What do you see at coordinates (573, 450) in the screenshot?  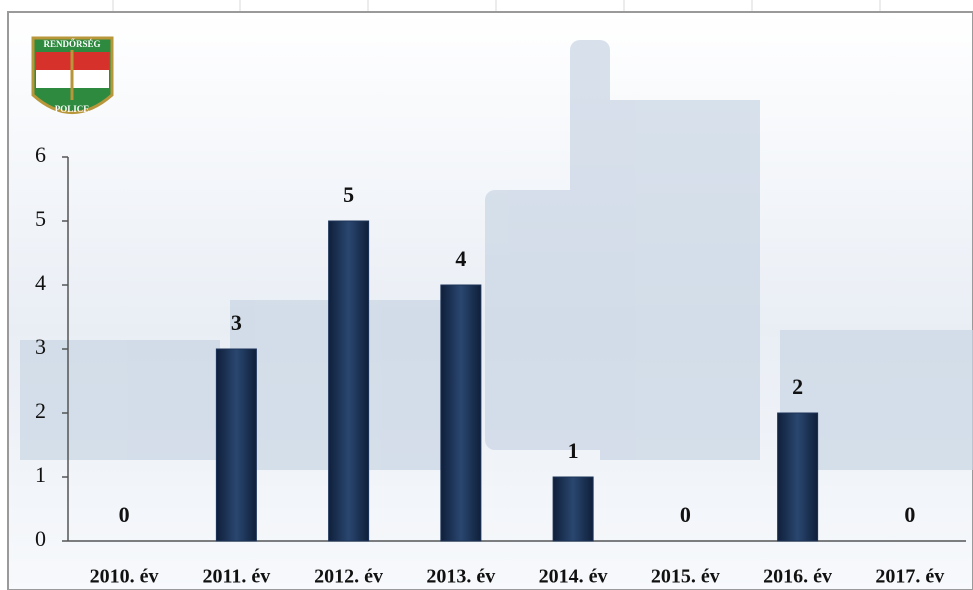 I see `value-label: 1` at bounding box center [573, 450].